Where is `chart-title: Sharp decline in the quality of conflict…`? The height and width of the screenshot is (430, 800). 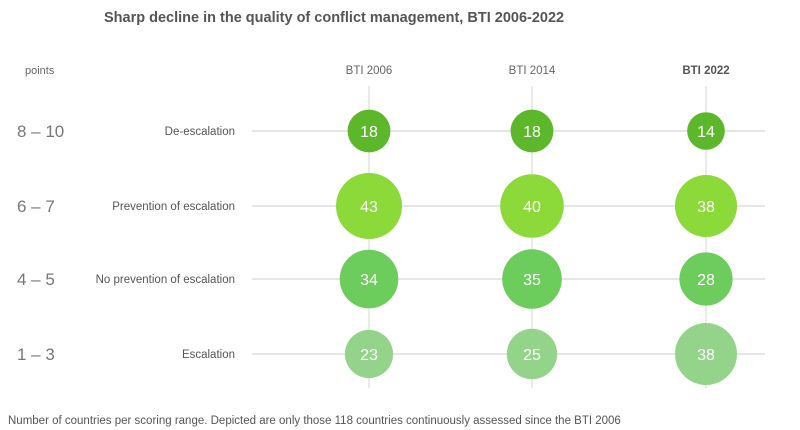 chart-title: Sharp decline in the quality of conflict… is located at coordinates (334, 18).